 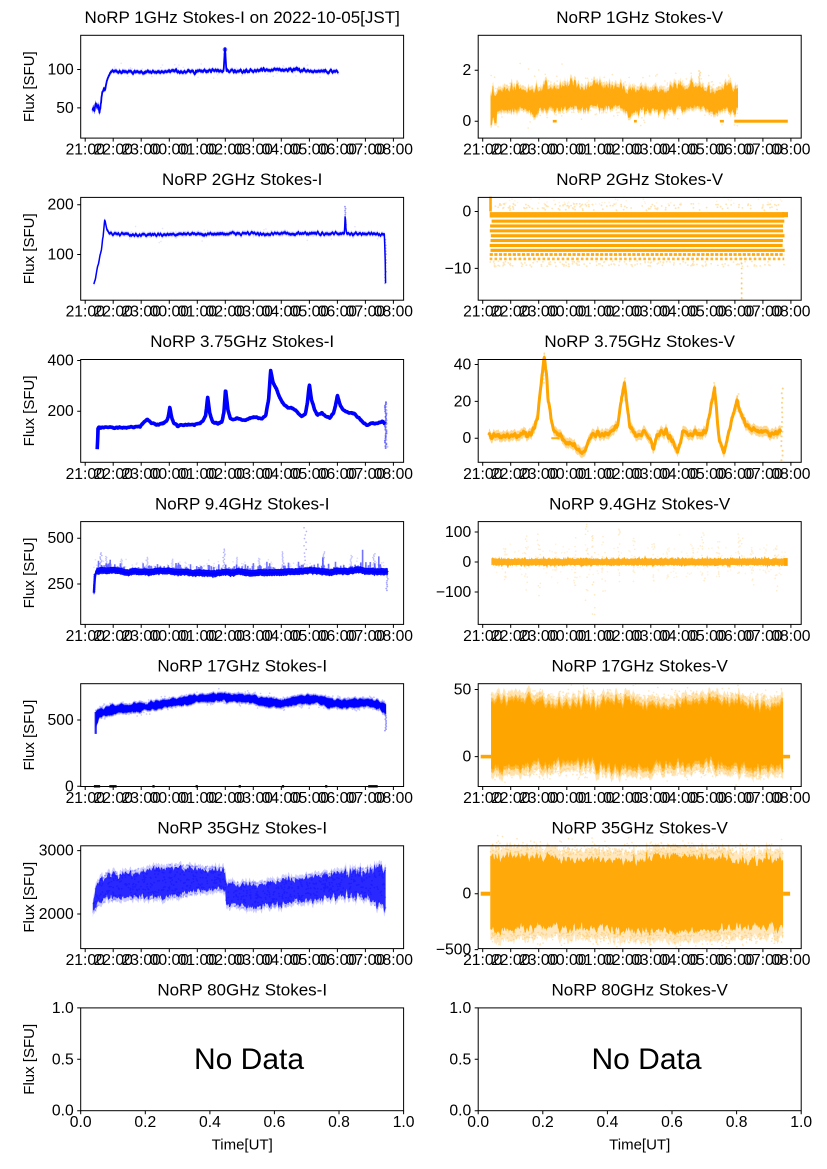 I want to click on svg-text: 200, so click(x=61, y=411).